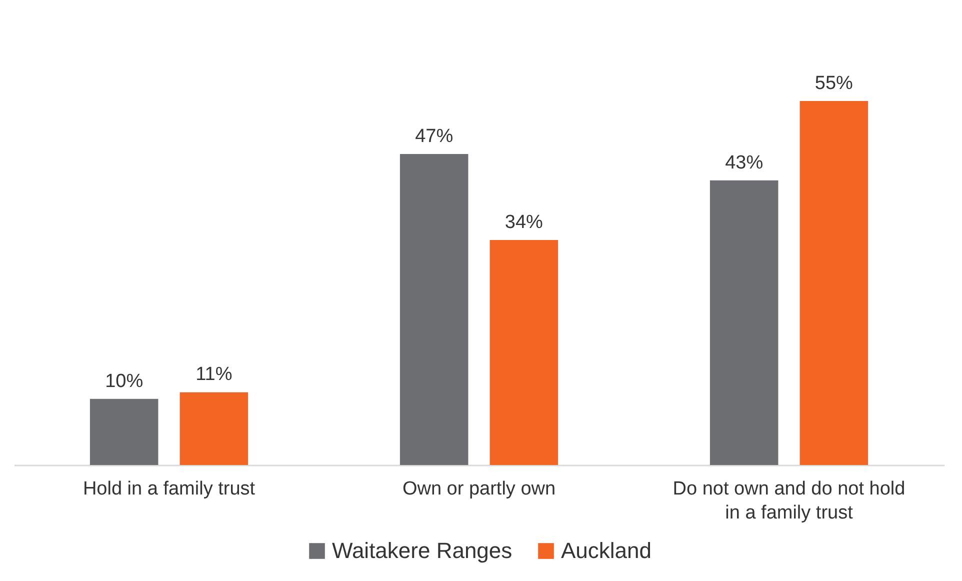 The image size is (962, 581). Describe the element at coordinates (744, 163) in the screenshot. I see `data-label: 43%` at that location.